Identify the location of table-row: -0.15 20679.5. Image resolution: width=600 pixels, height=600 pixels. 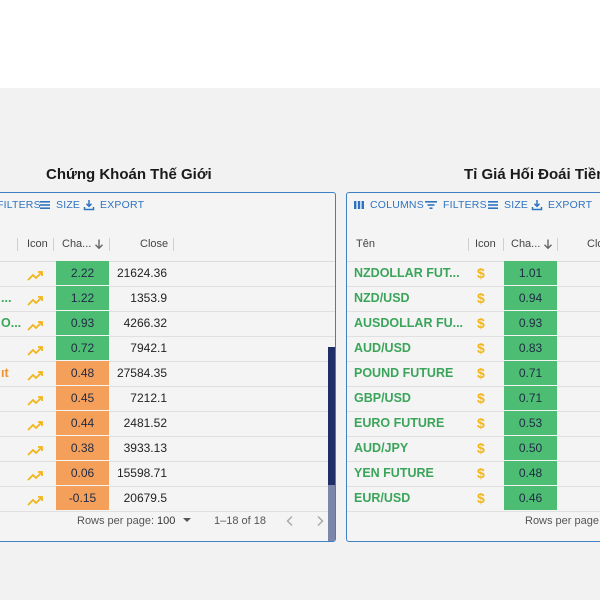
(167, 499).